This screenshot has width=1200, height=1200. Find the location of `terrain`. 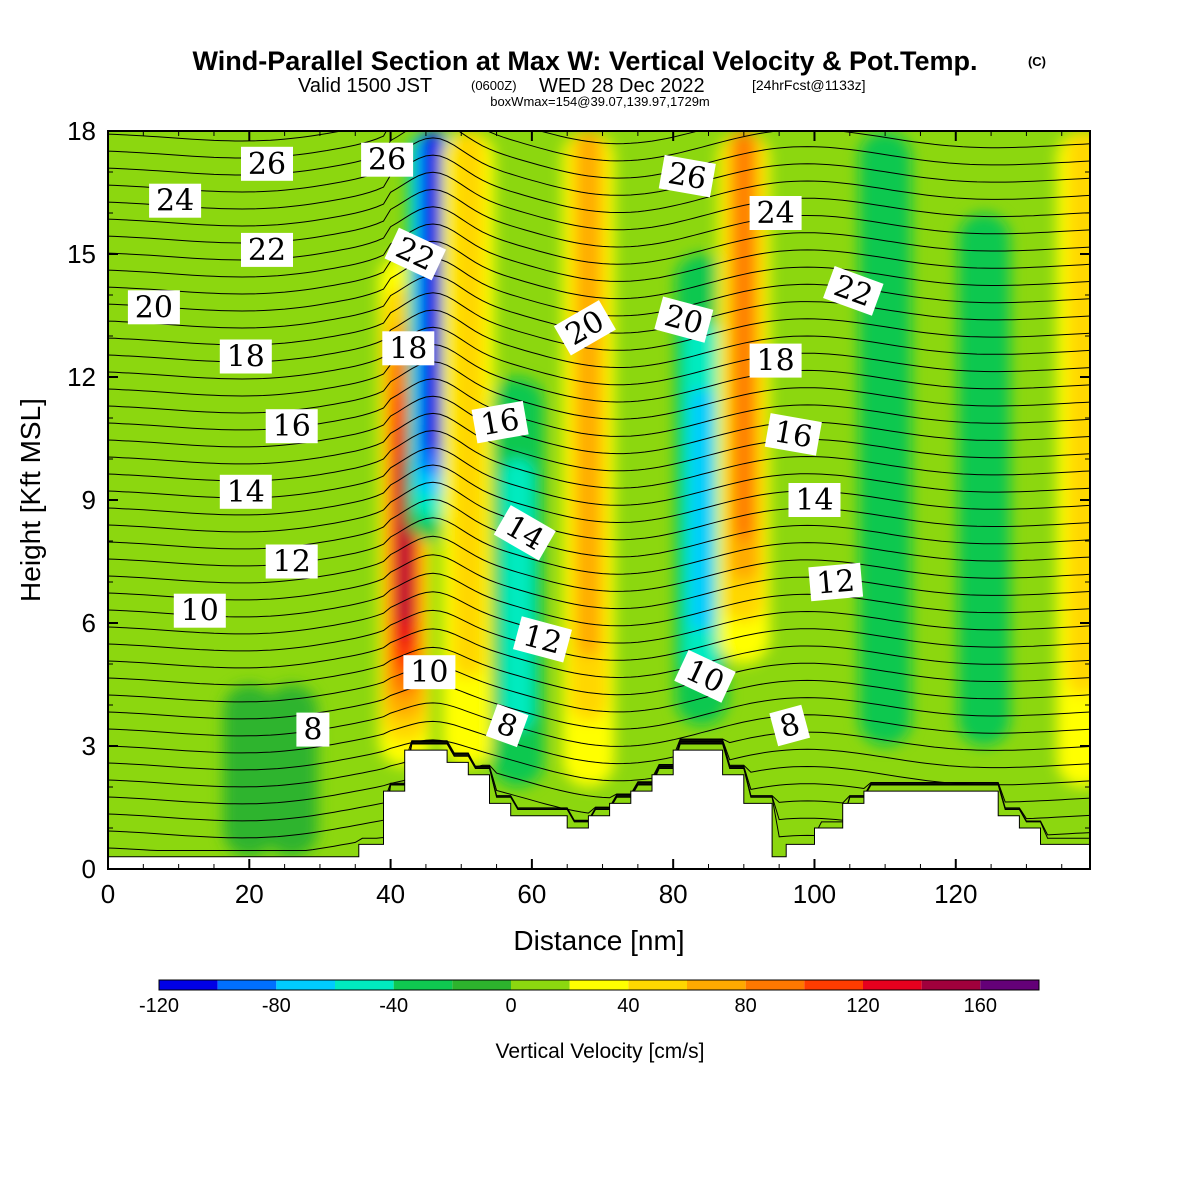

terrain is located at coordinates (599, 809).